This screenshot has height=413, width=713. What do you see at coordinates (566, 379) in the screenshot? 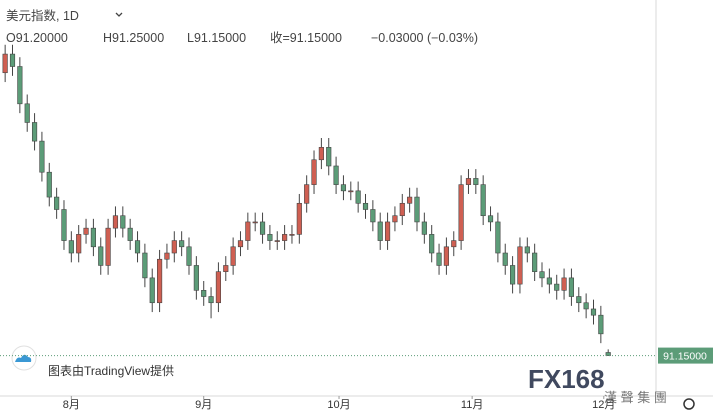
I see `watermark-logo: FX168` at bounding box center [566, 379].